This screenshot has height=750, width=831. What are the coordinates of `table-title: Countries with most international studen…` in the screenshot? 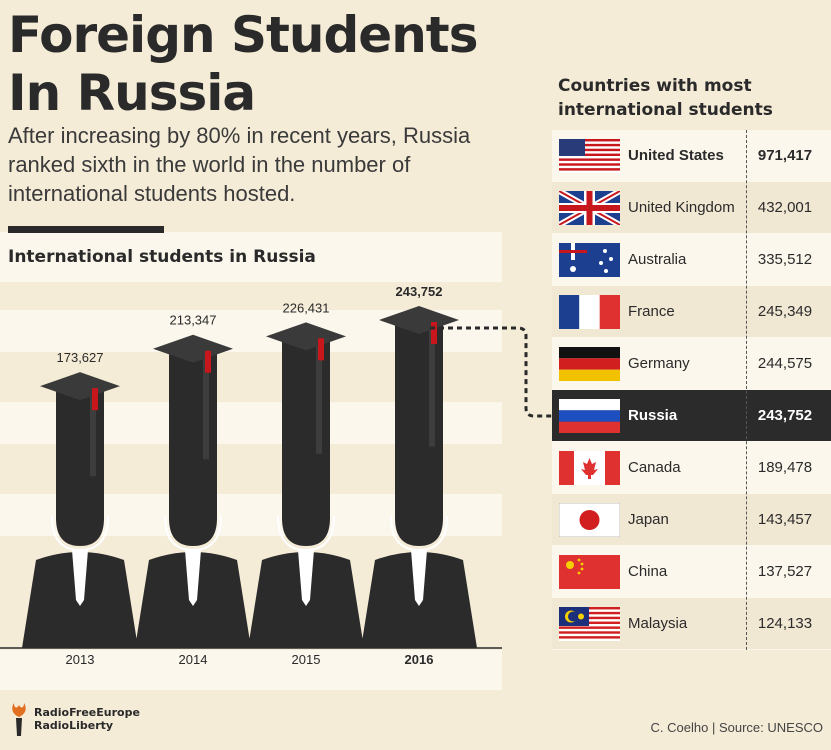 It's located at (665, 98).